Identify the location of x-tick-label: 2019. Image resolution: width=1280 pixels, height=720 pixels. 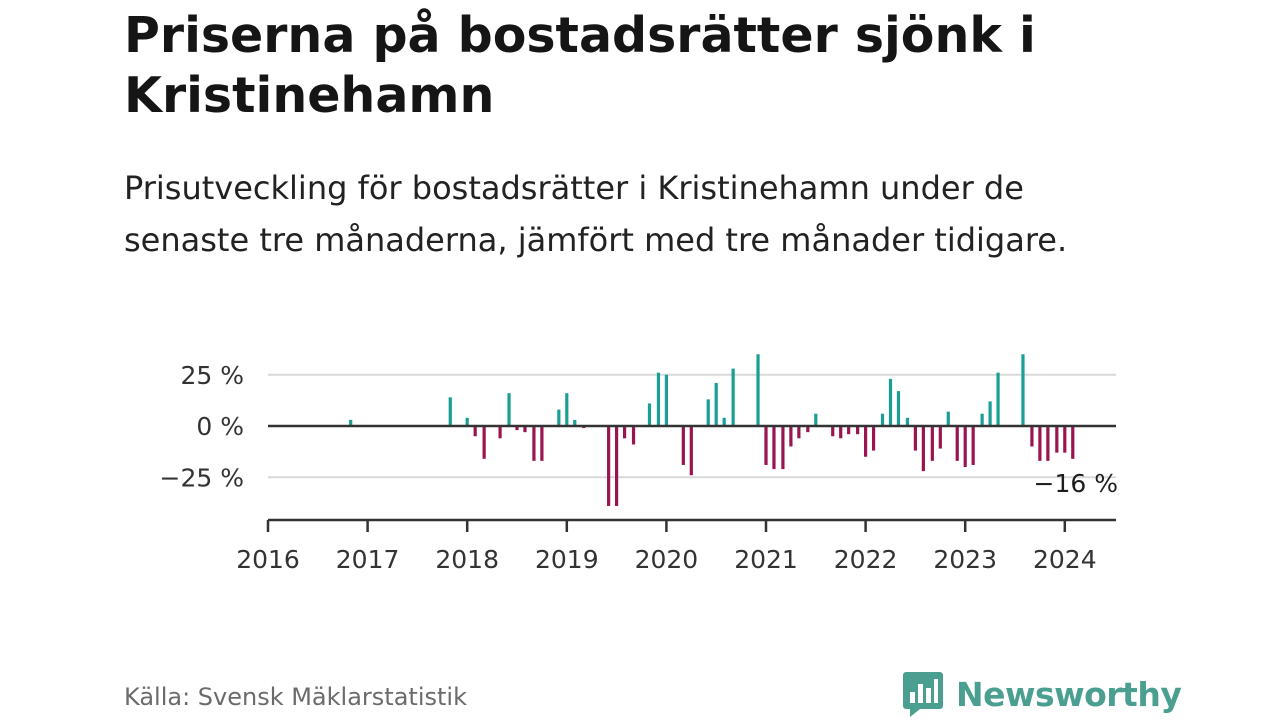
(567, 559).